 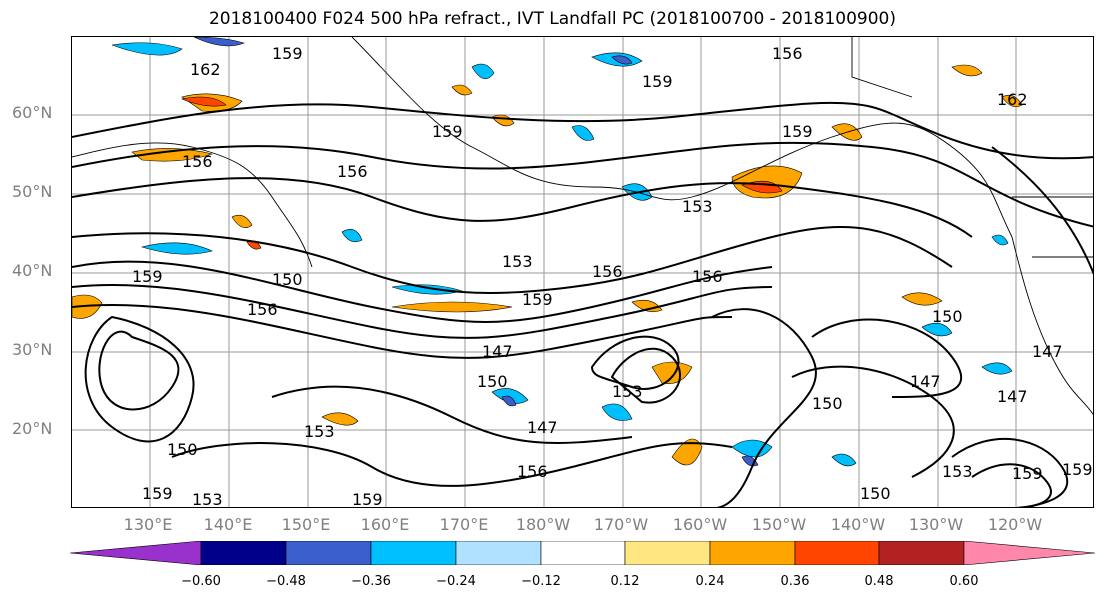 What do you see at coordinates (936, 524) in the screenshot?
I see `lon-label-130w: 130°W` at bounding box center [936, 524].